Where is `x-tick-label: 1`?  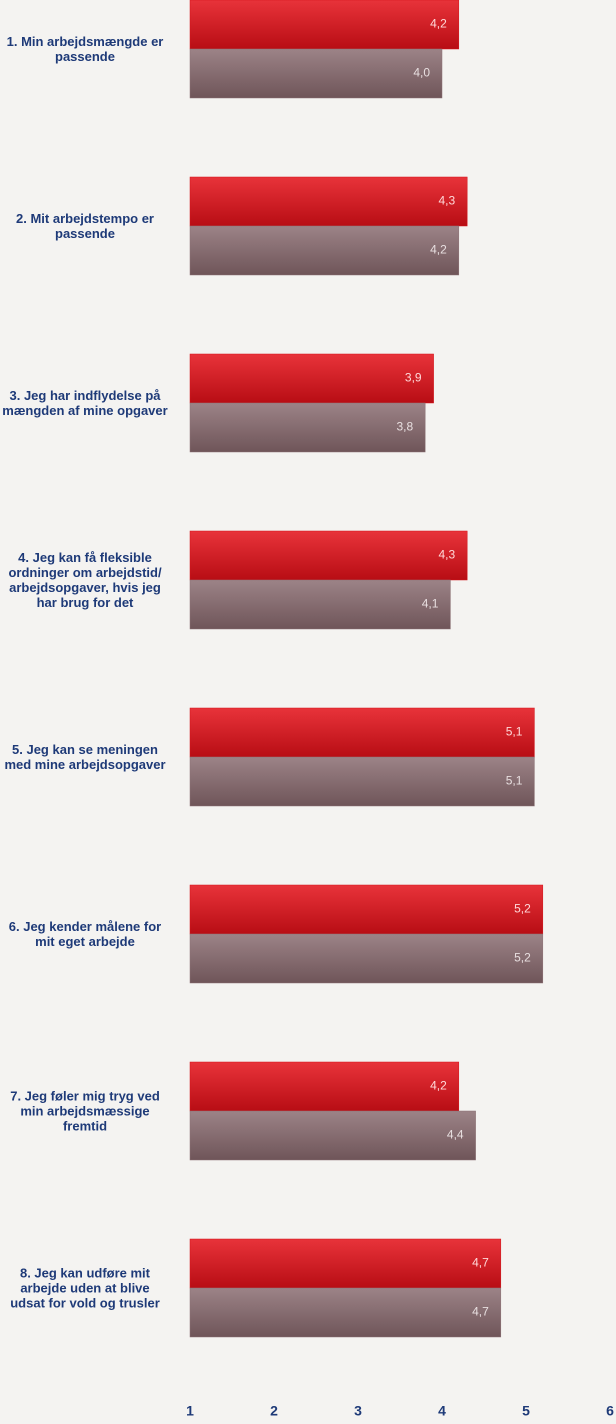
x-tick-label: 1 is located at coordinates (190, 1411).